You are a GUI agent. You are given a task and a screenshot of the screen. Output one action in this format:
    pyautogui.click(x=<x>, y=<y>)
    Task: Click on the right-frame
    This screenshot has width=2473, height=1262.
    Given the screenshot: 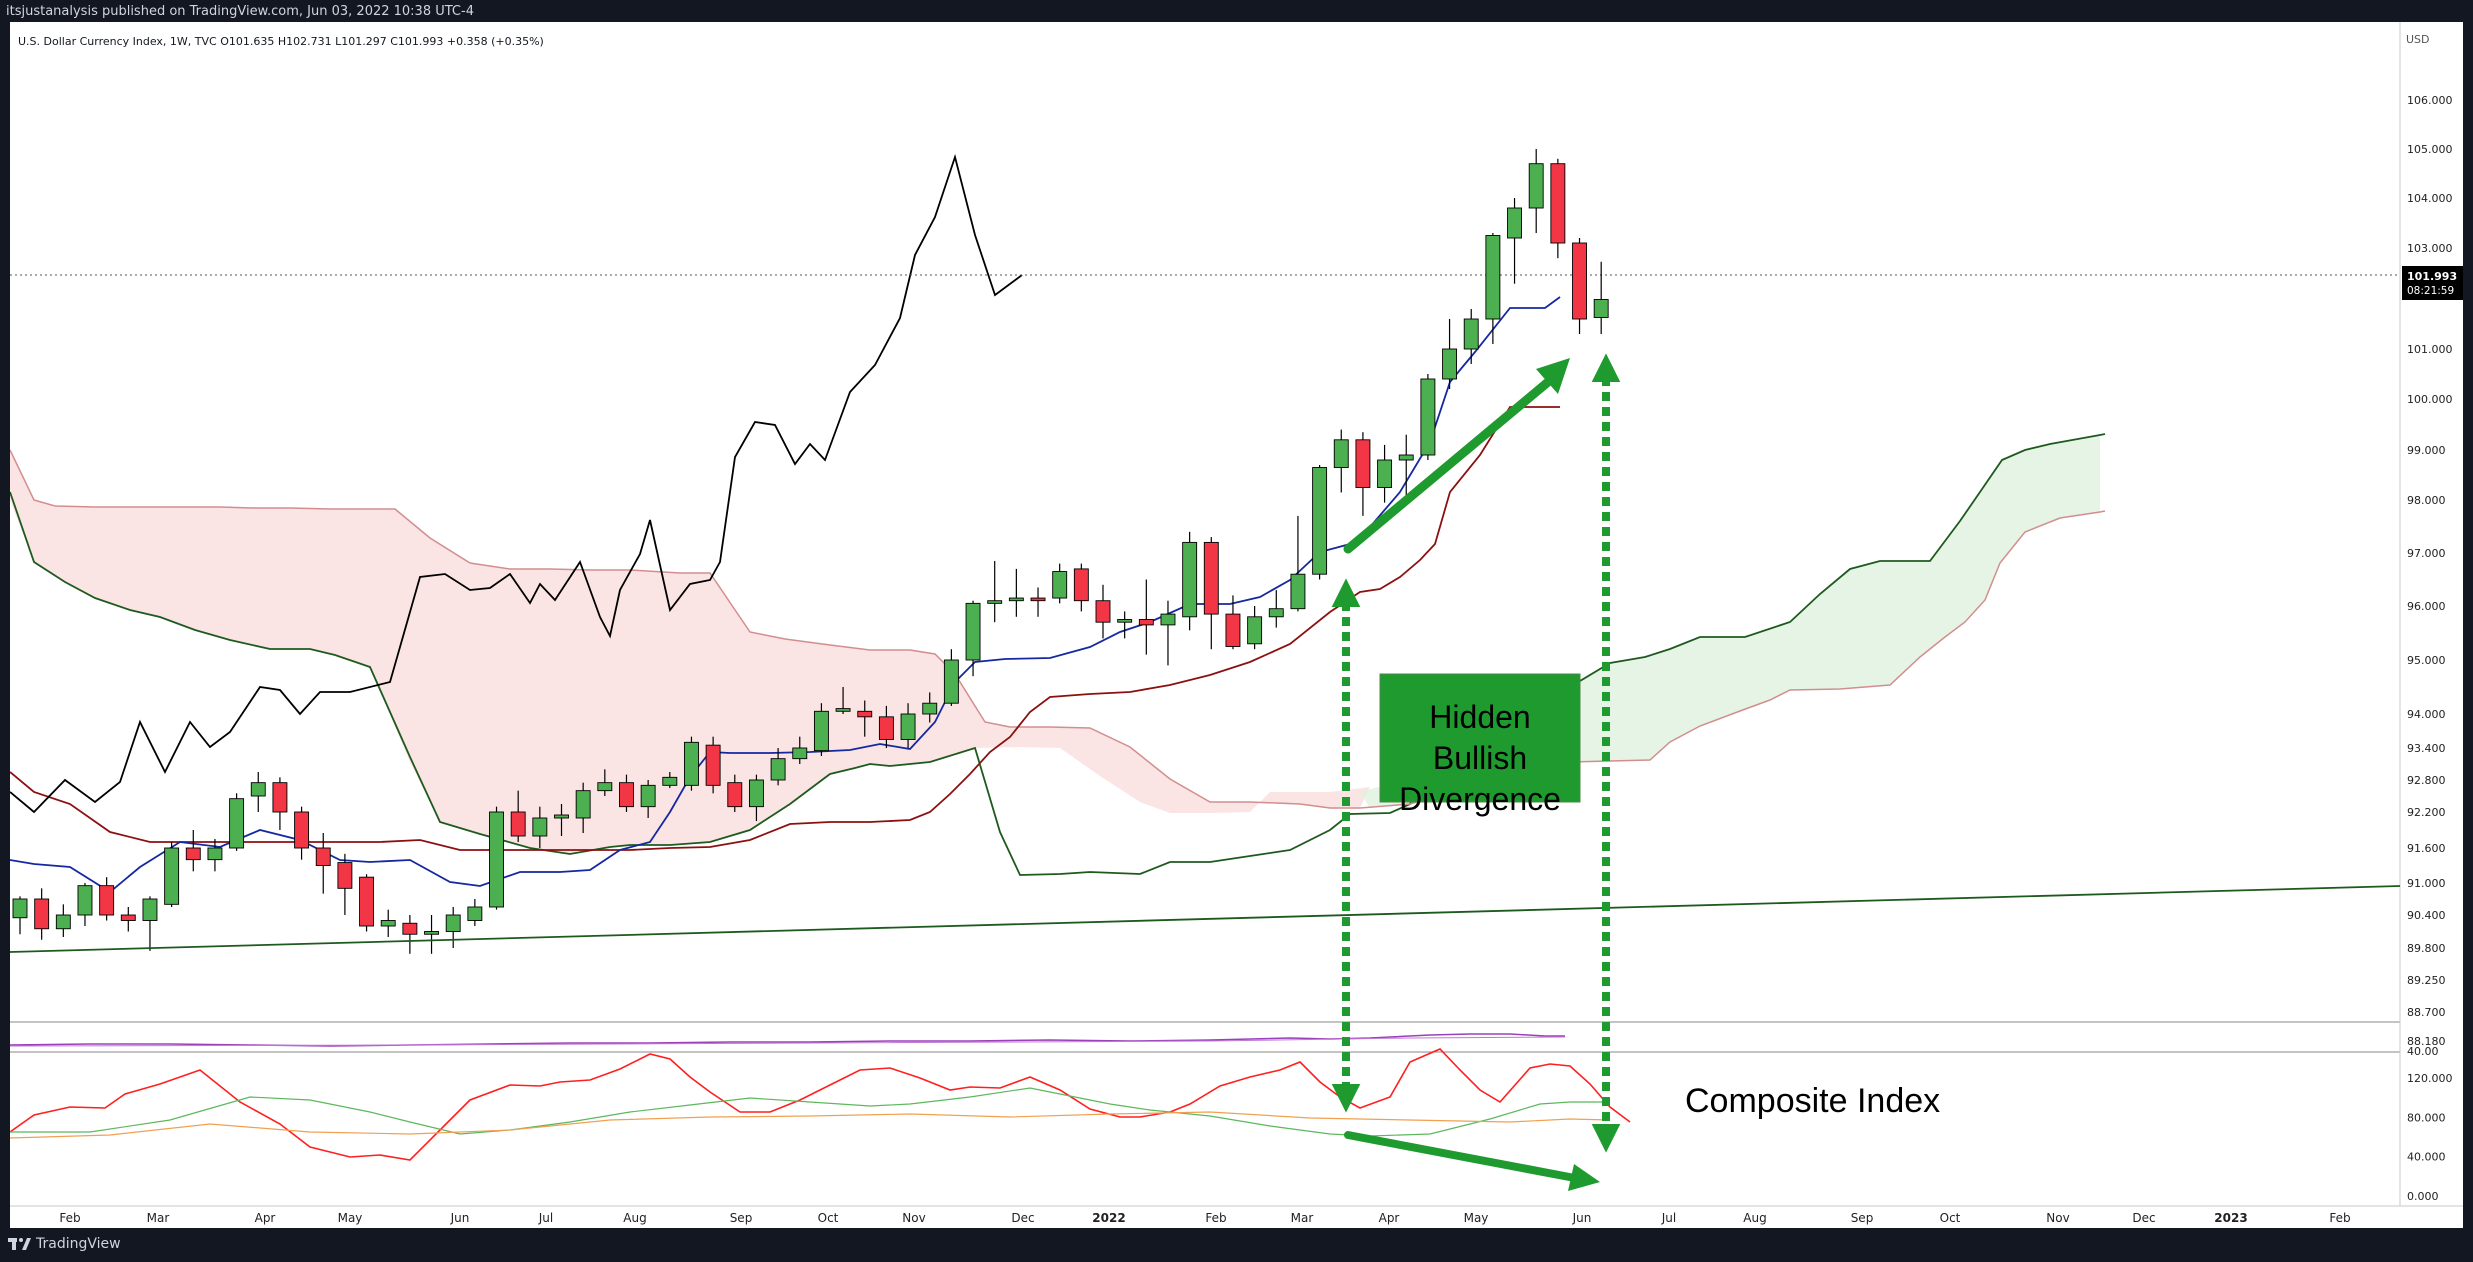 What is the action you would take?
    pyautogui.click(x=2468, y=625)
    